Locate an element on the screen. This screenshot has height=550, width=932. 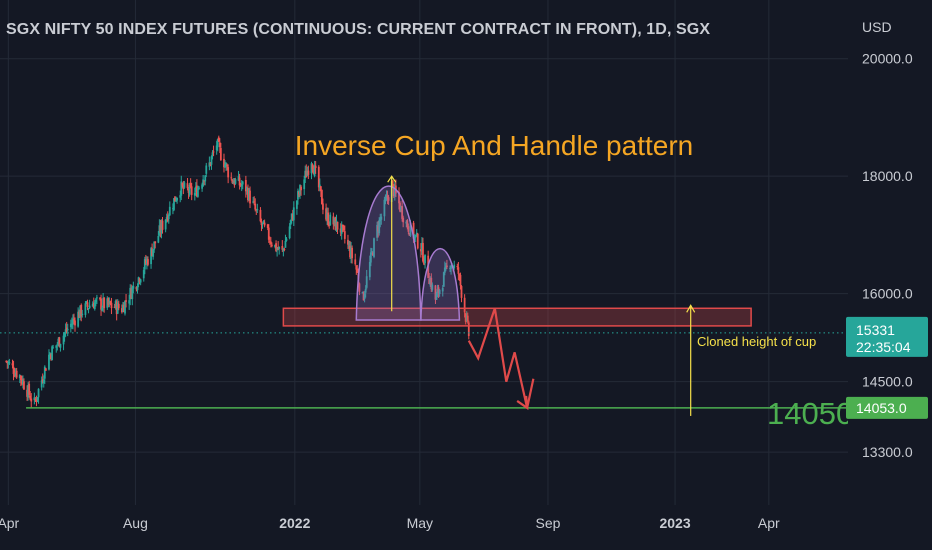
support-price-badge is located at coordinates (887, 407).